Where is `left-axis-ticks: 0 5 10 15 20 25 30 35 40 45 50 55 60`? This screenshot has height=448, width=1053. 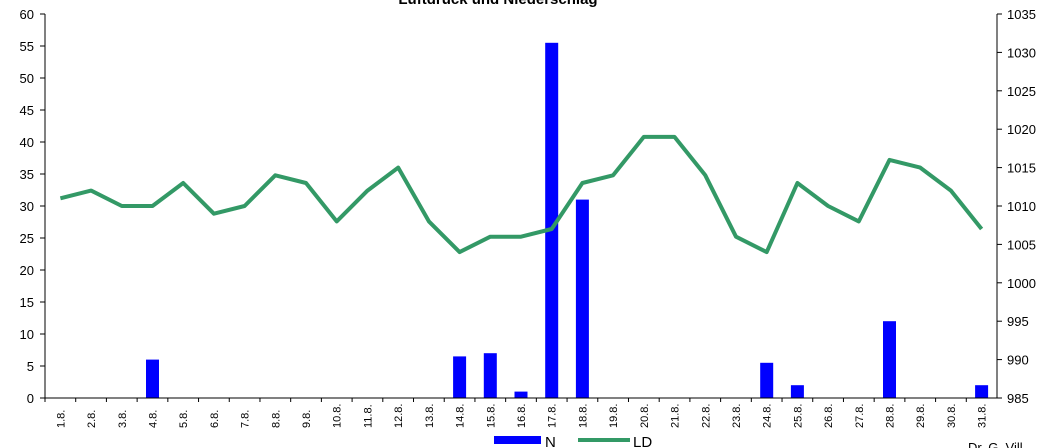 left-axis-ticks: 0 5 10 15 20 25 30 35 40 45 50 55 60 is located at coordinates (32, 206).